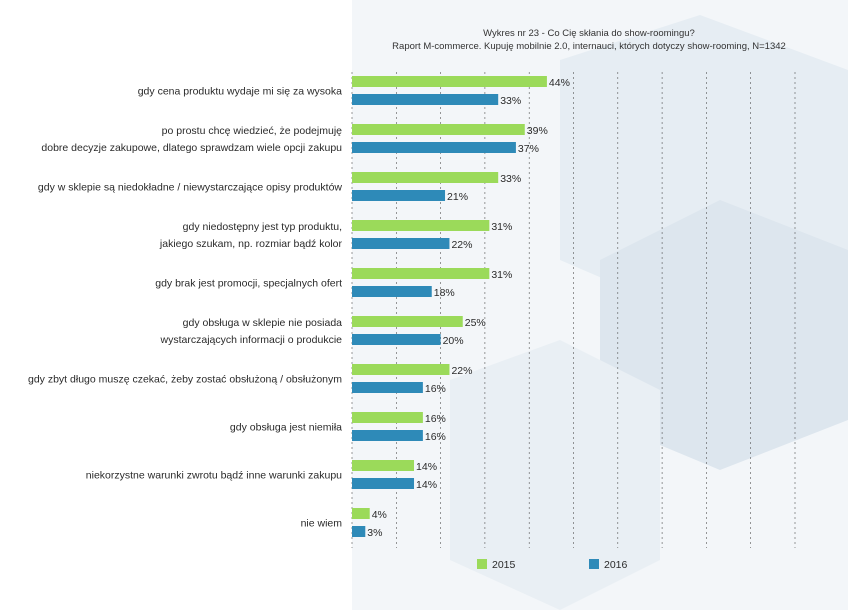 The image size is (848, 610). I want to click on category-label: gdy obsługa jest niemiła, so click(286, 428).